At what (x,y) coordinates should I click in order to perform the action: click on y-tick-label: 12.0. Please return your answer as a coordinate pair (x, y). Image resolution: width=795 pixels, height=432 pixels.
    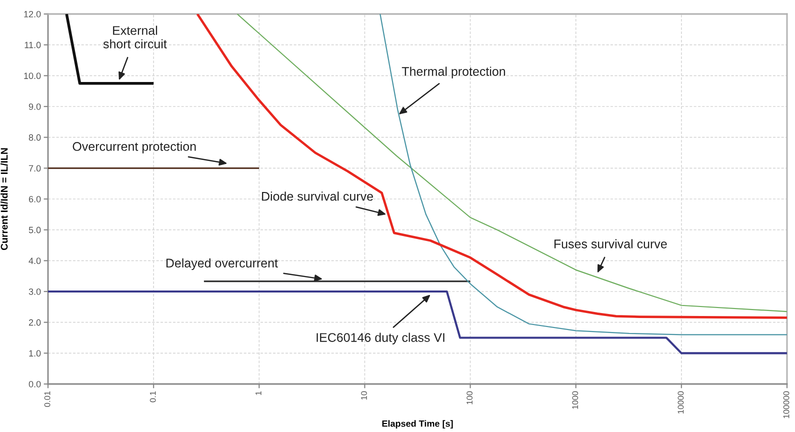
    Looking at the image, I should click on (32, 14).